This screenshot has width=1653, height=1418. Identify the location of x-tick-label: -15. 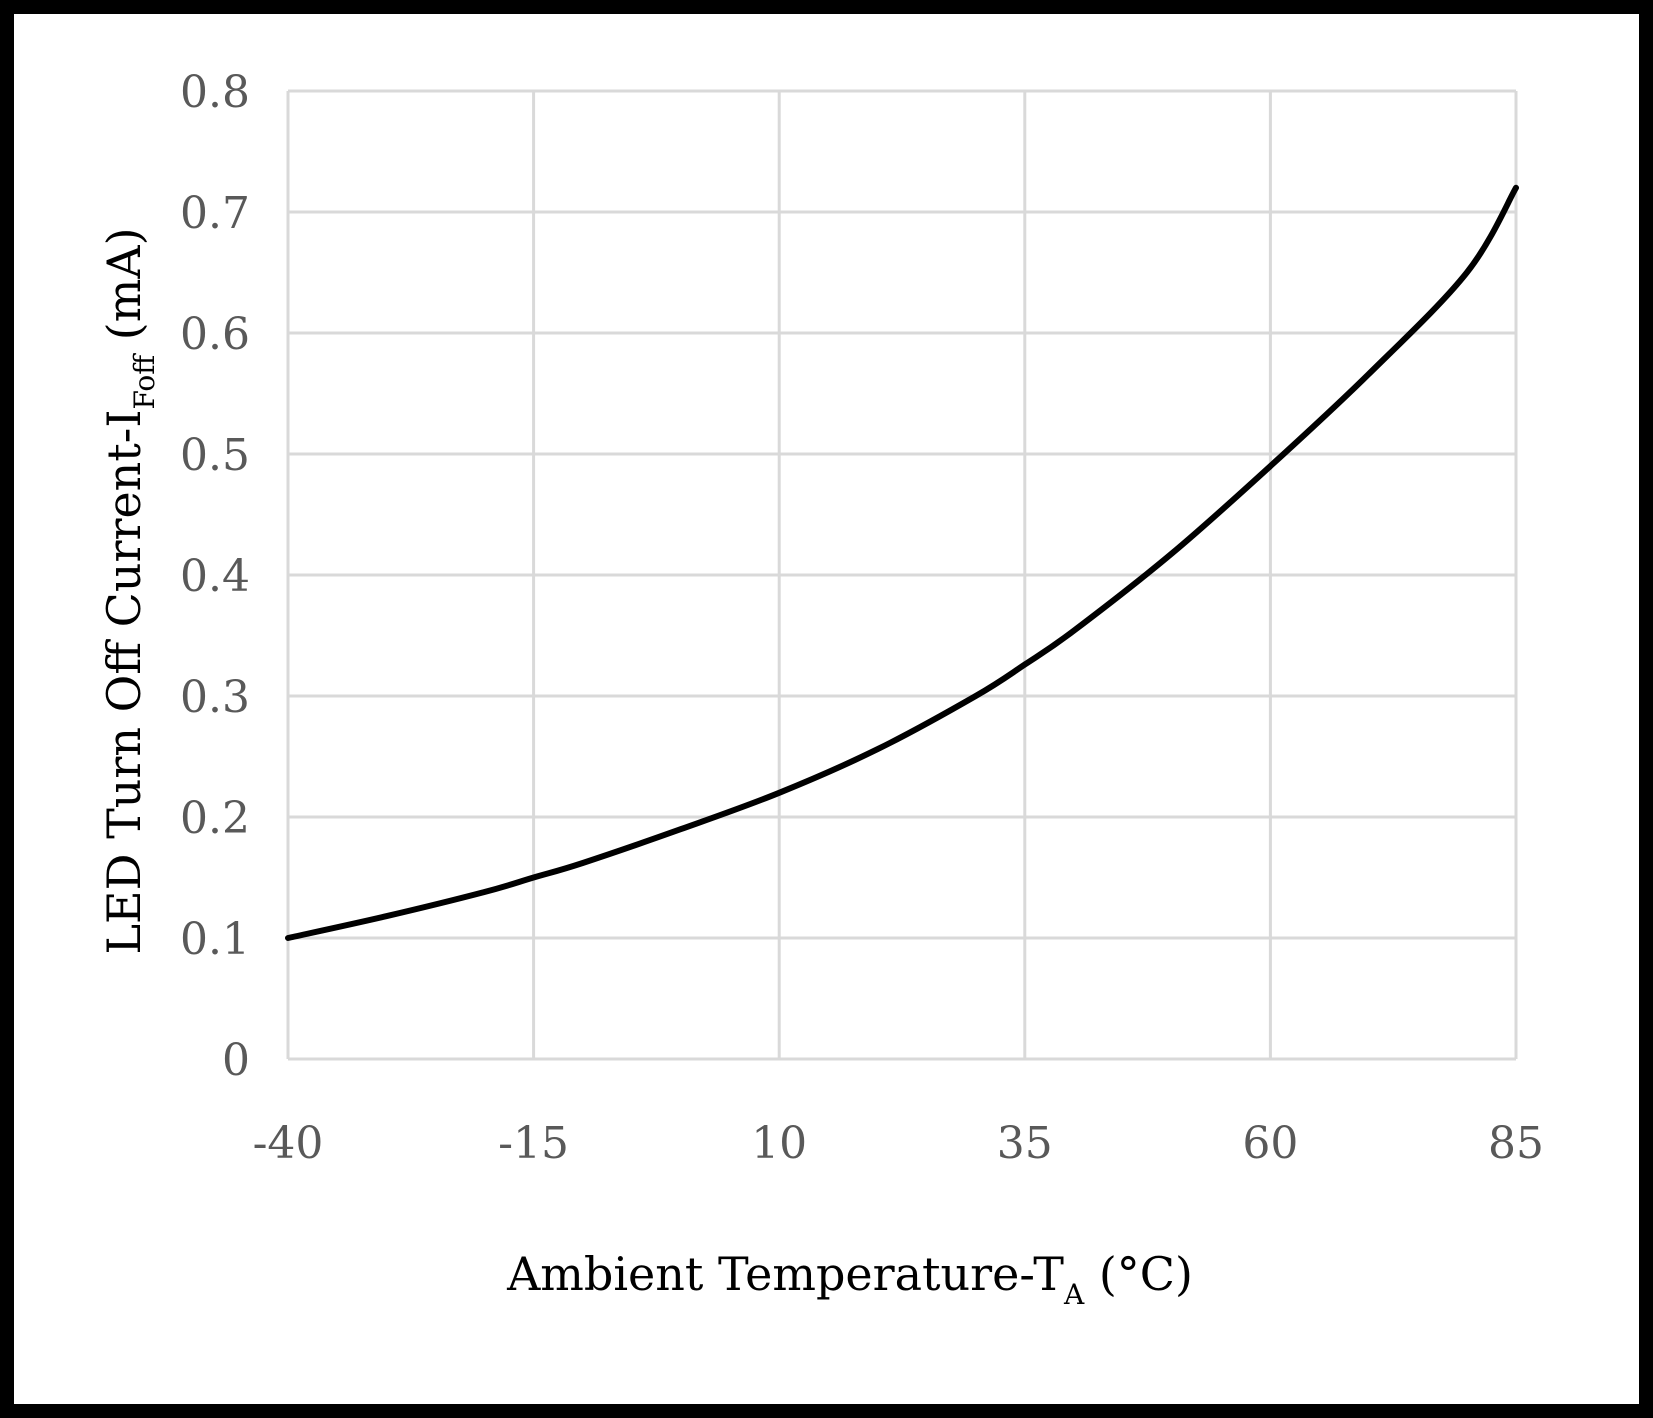
(533, 1143).